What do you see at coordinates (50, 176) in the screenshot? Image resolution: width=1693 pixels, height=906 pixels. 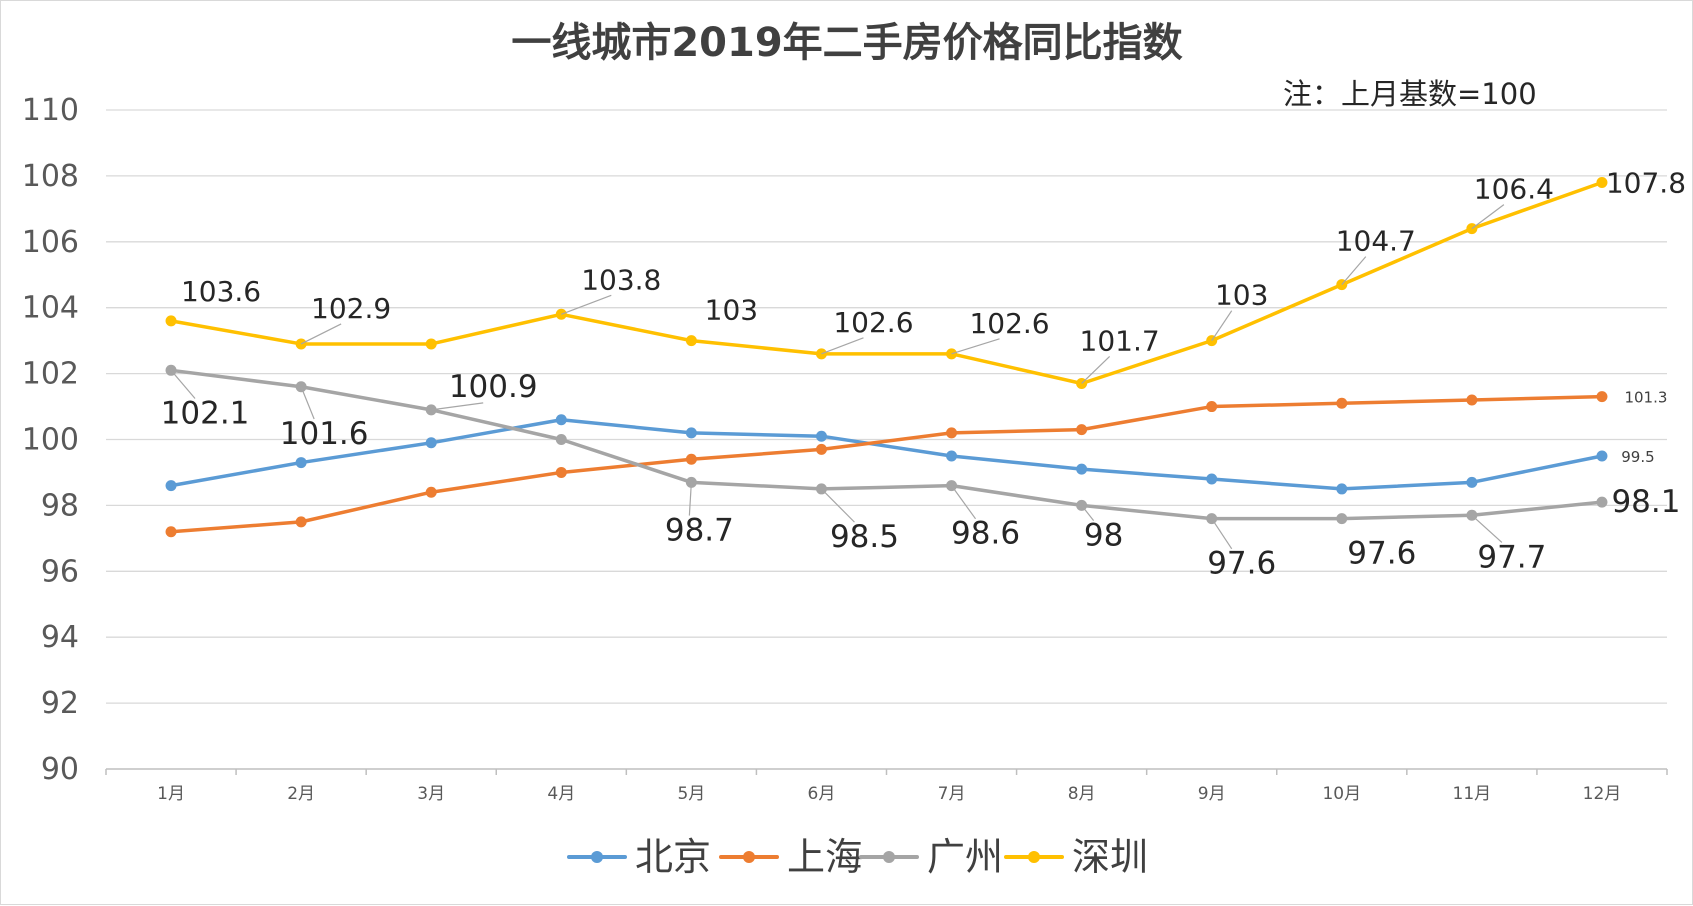 I see `y-tick-label: 108` at bounding box center [50, 176].